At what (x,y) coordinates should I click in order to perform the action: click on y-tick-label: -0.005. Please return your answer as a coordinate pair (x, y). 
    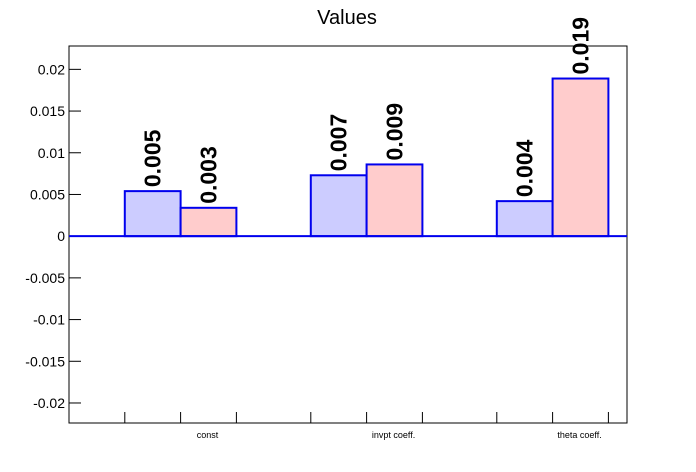
    Looking at the image, I should click on (45, 278).